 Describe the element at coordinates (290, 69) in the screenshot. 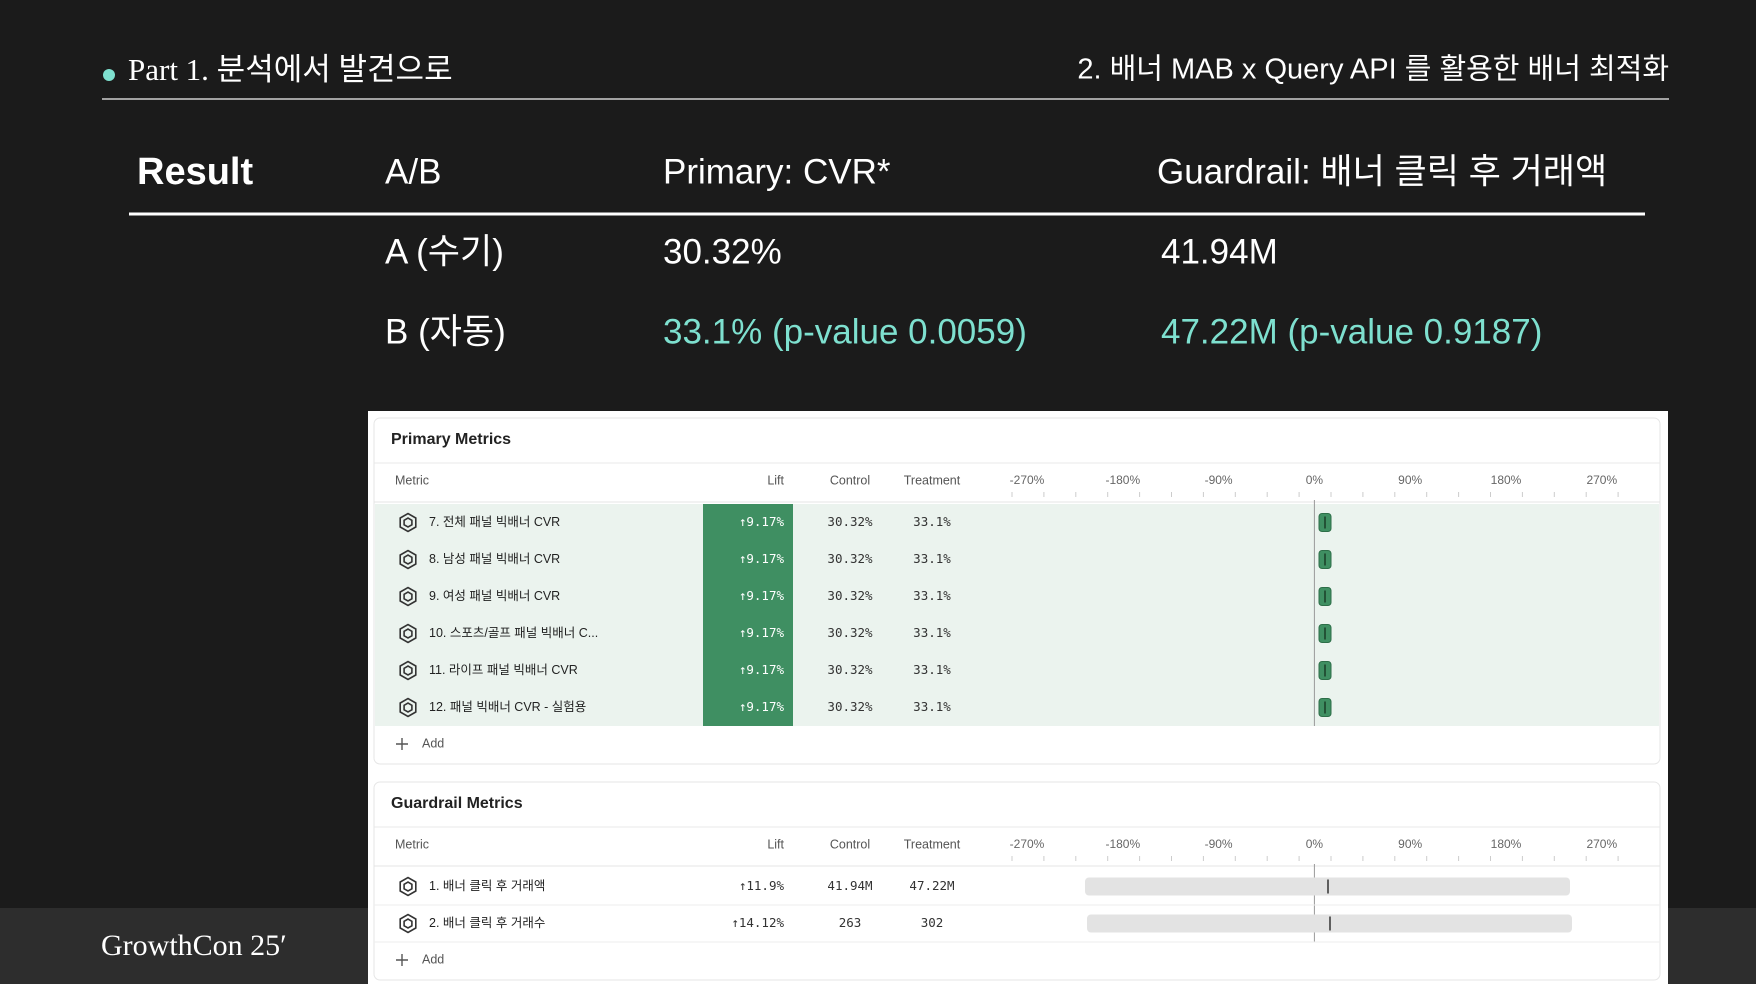

I see `section-title: Part 1. 분석에서 발견으로` at that location.